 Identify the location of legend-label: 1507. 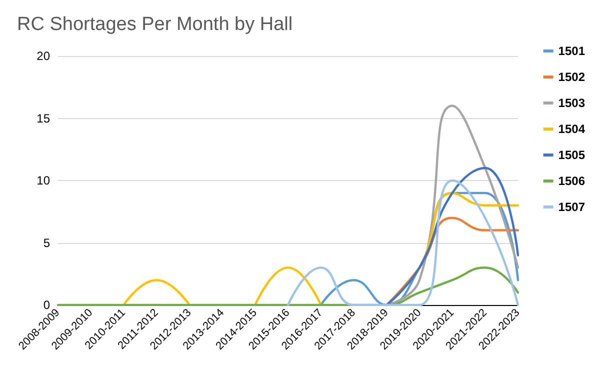
(572, 207).